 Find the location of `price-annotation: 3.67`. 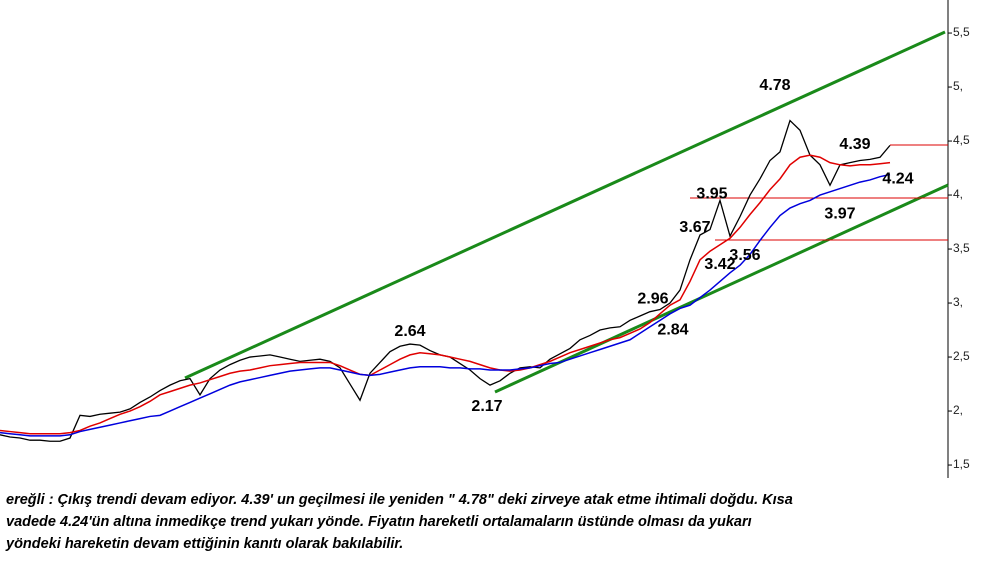

price-annotation: 3.67 is located at coordinates (694, 227).